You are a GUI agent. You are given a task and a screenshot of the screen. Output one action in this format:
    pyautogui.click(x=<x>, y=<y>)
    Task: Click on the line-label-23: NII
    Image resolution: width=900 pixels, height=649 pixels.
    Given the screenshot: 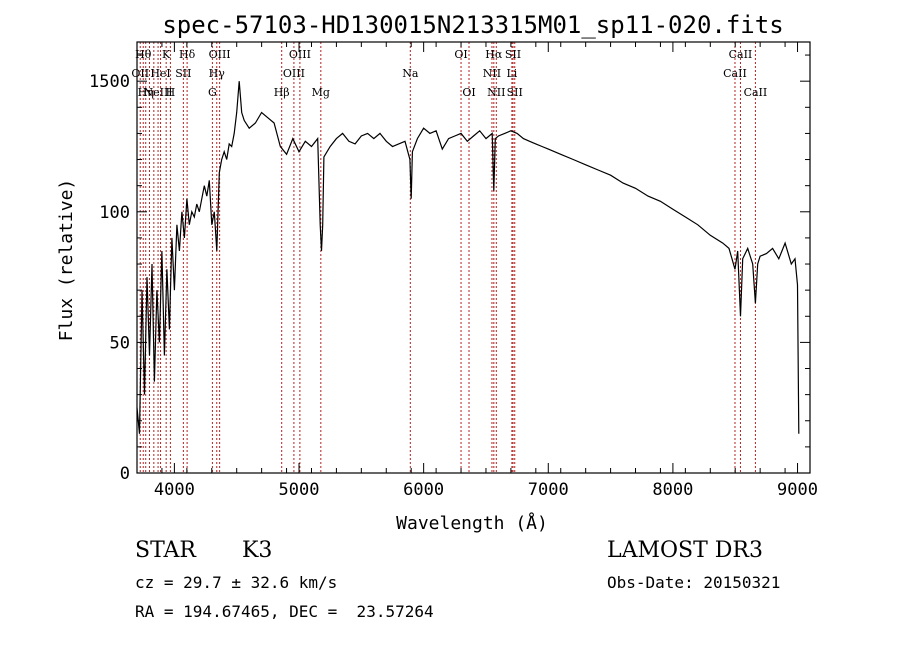 What is the action you would take?
    pyautogui.click(x=496, y=92)
    